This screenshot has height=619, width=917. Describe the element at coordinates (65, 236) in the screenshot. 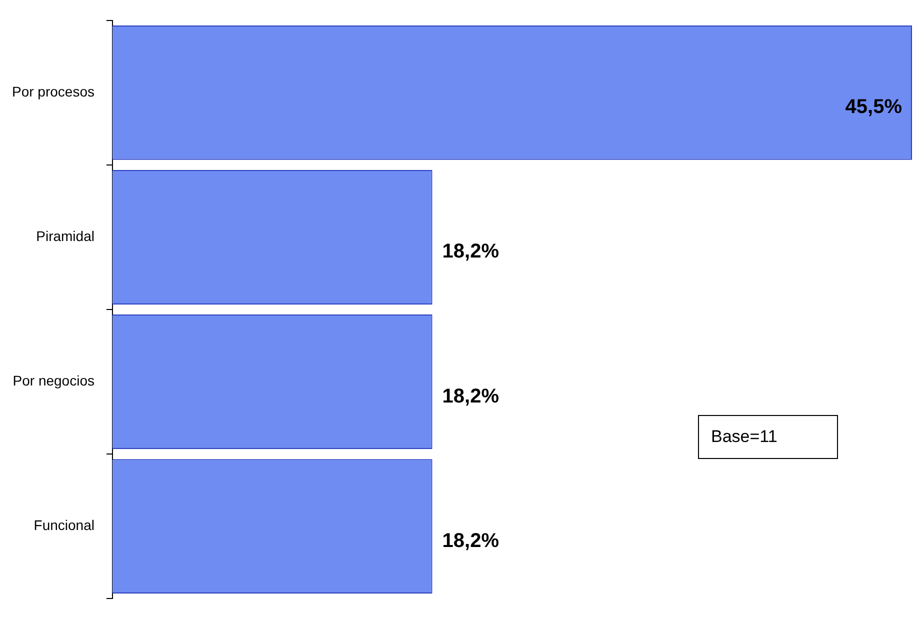

I see `y-tick-label: Piramidal` at that location.